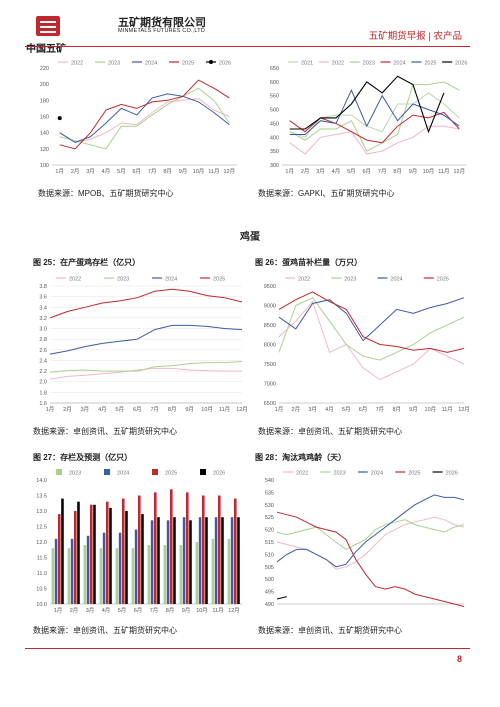 This screenshot has width=500, height=707. I want to click on legend-label: 2026, so click(452, 474).